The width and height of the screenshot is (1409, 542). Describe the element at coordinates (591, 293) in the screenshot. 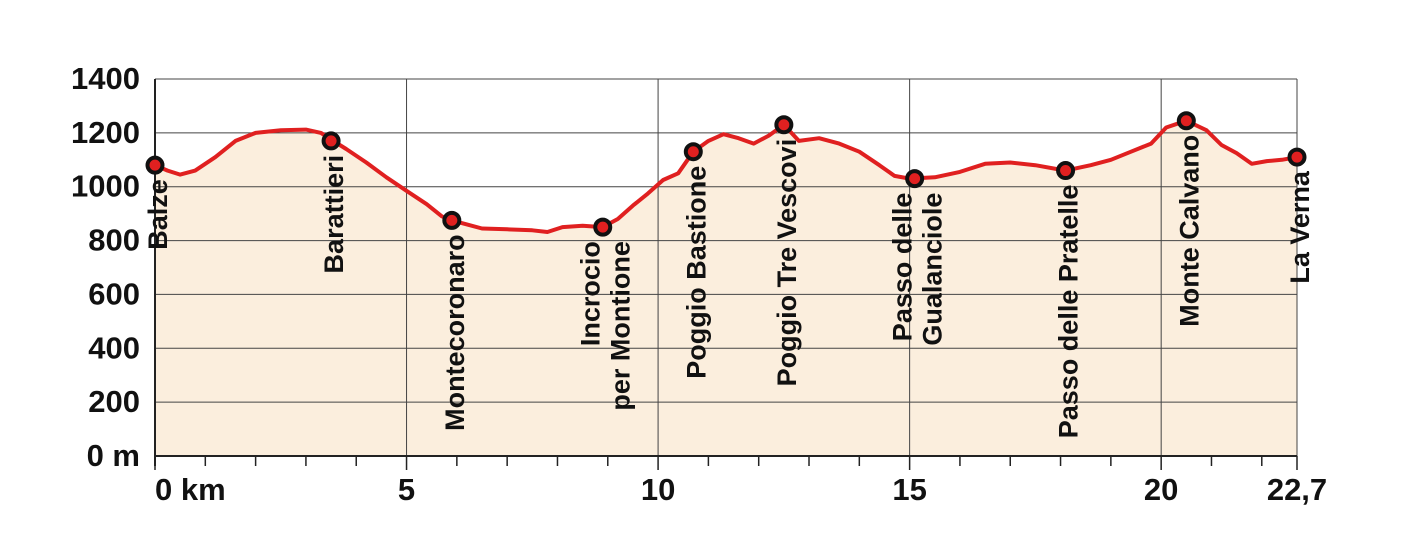

I see `waypoint-label-line: Incrocio` at that location.